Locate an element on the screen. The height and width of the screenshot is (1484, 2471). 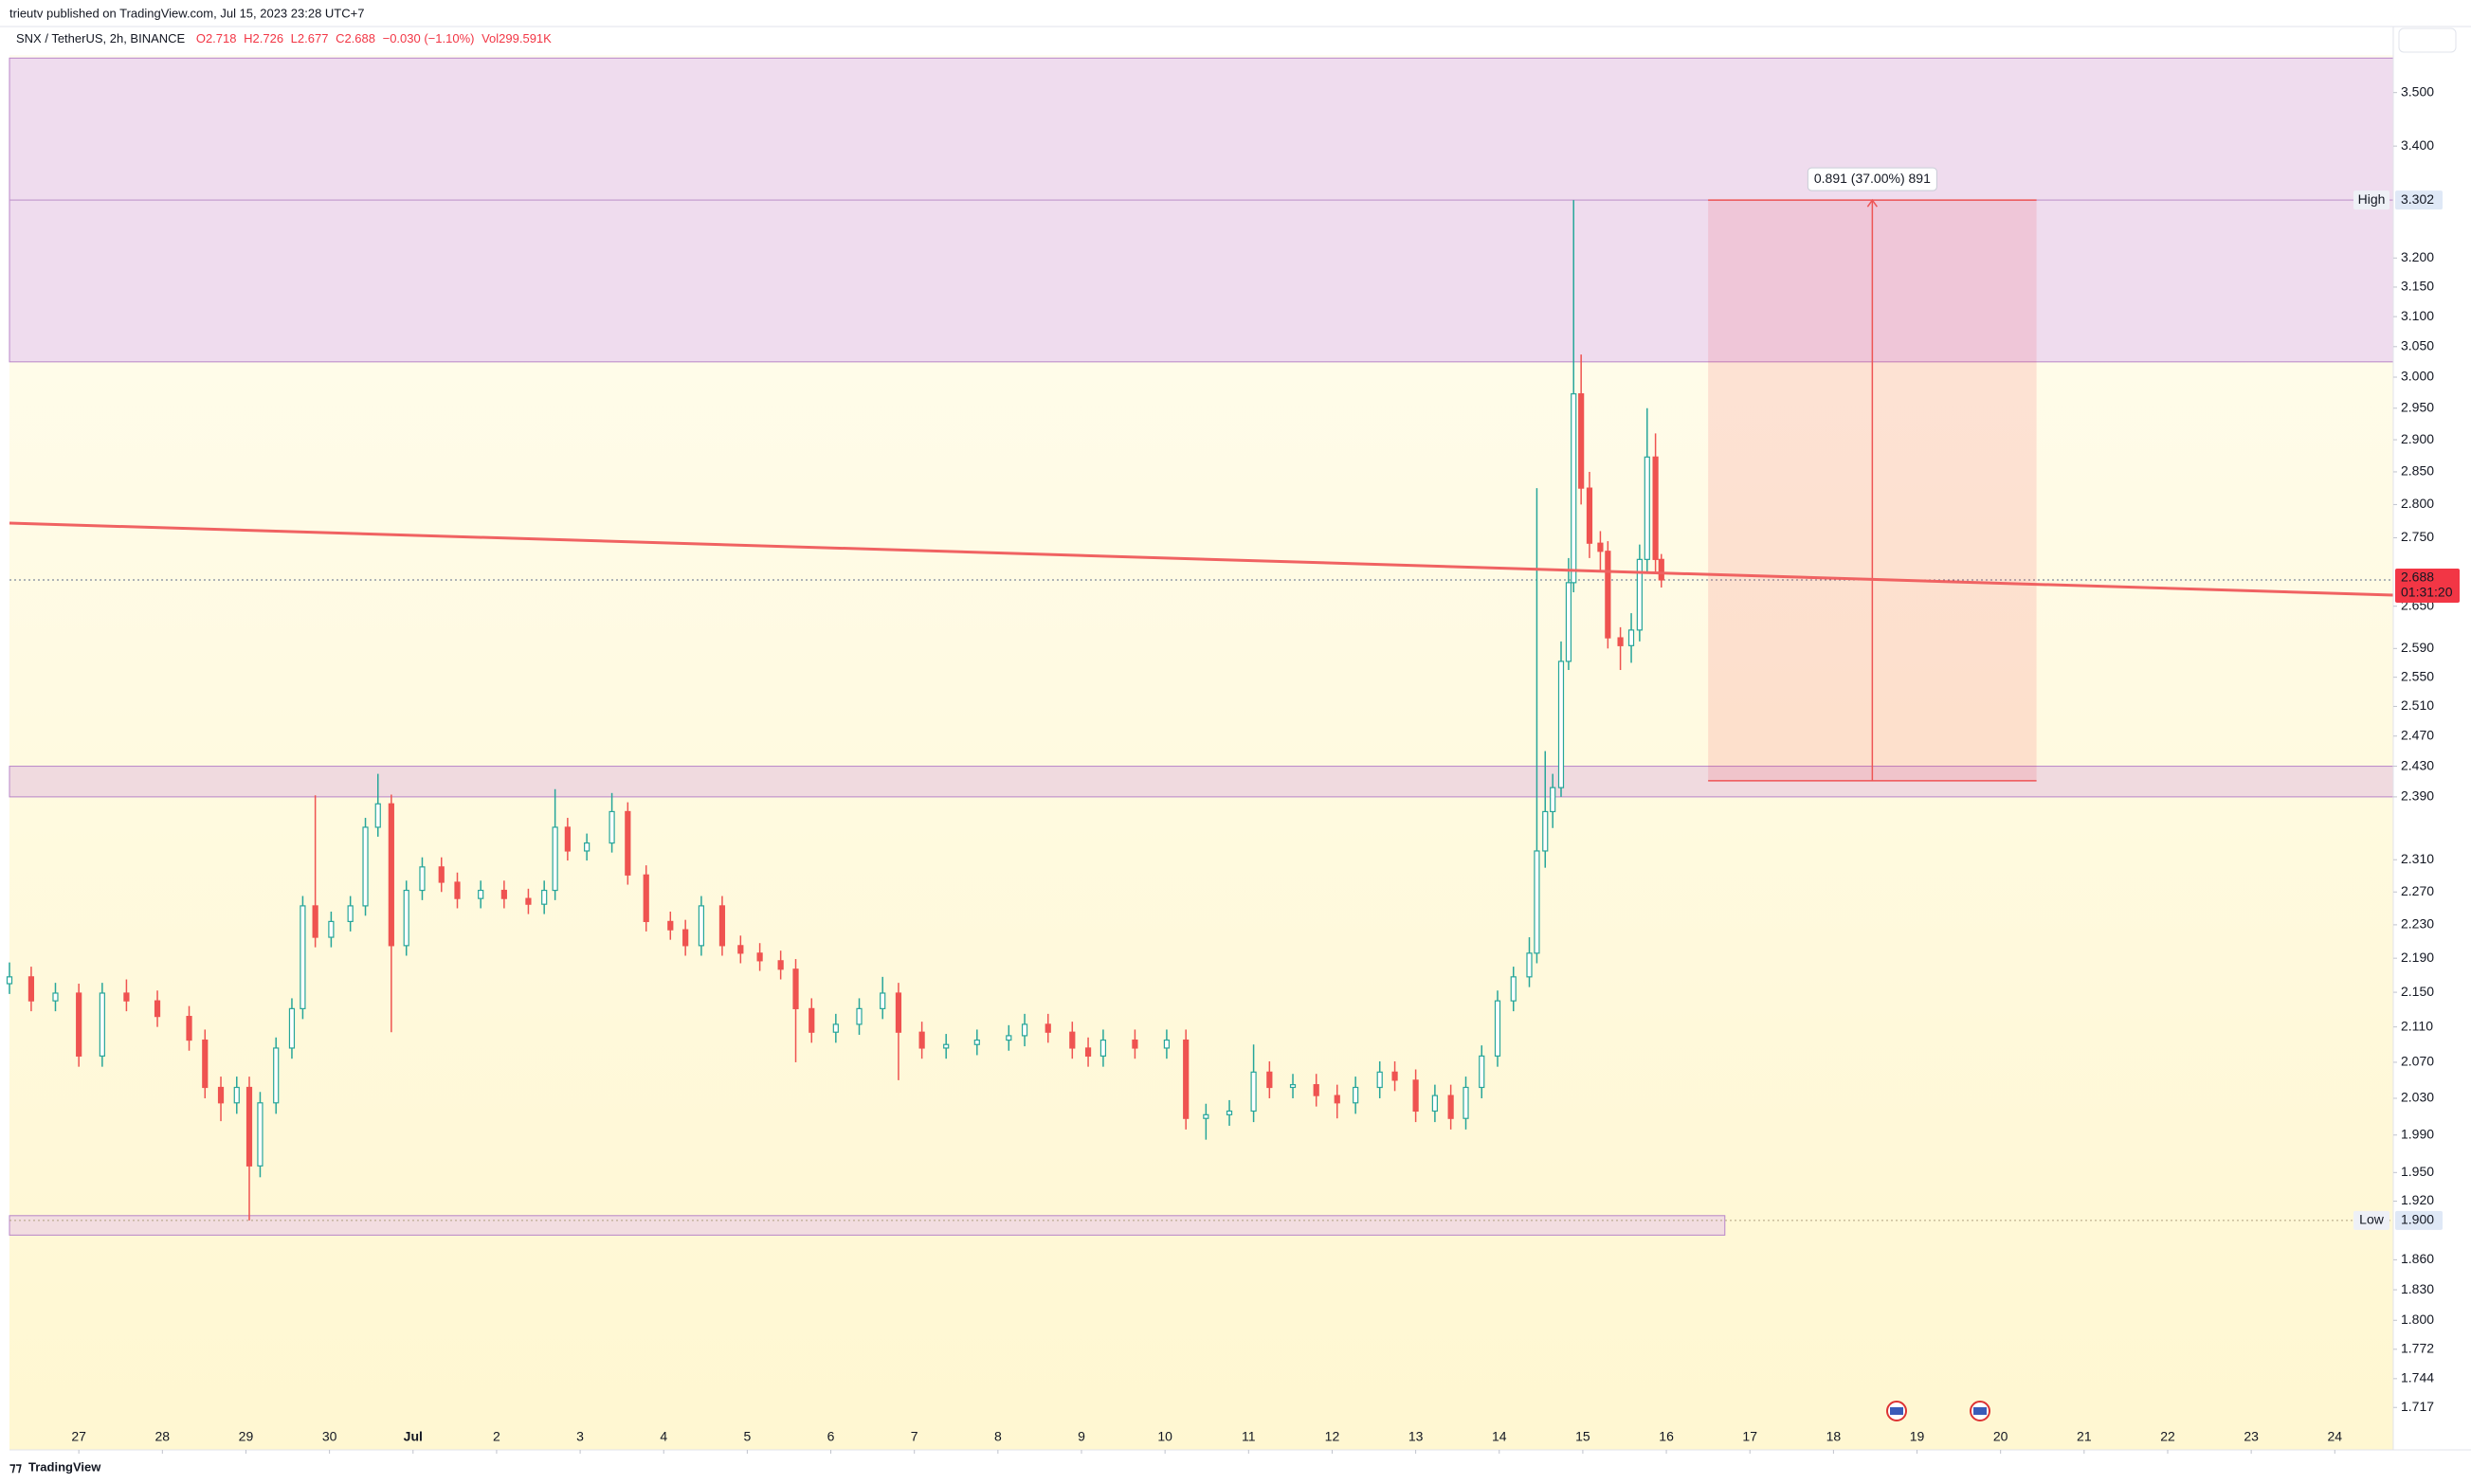
y-tick-label: 3.050 is located at coordinates (2417, 345).